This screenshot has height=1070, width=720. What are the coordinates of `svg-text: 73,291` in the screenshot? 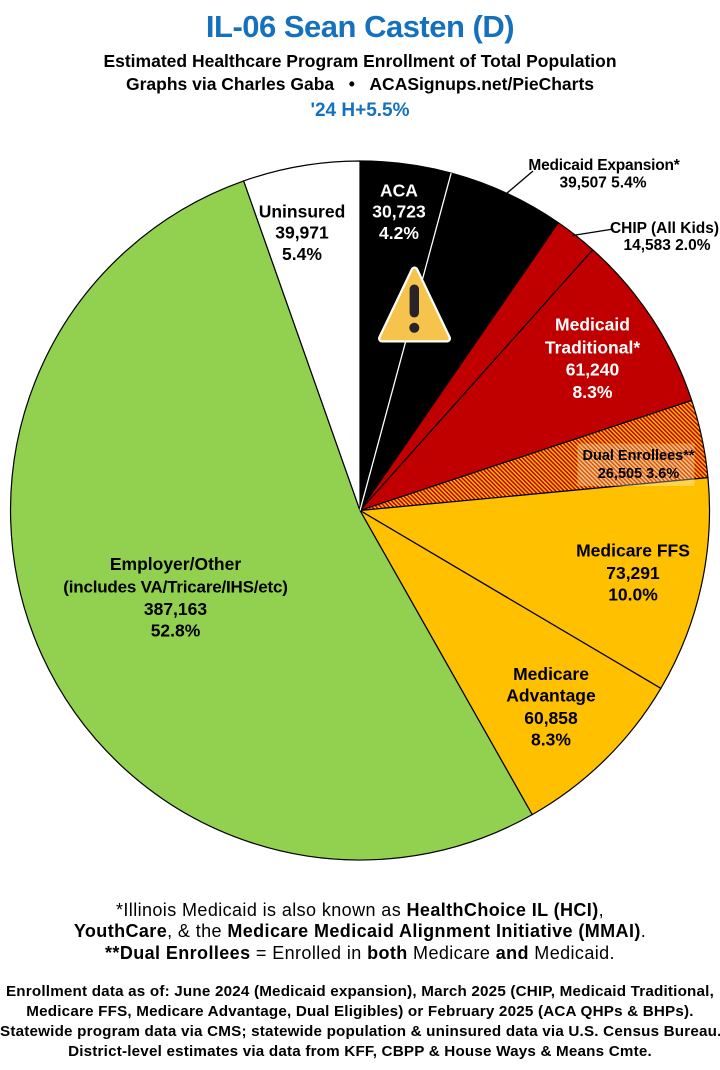 It's located at (633, 573).